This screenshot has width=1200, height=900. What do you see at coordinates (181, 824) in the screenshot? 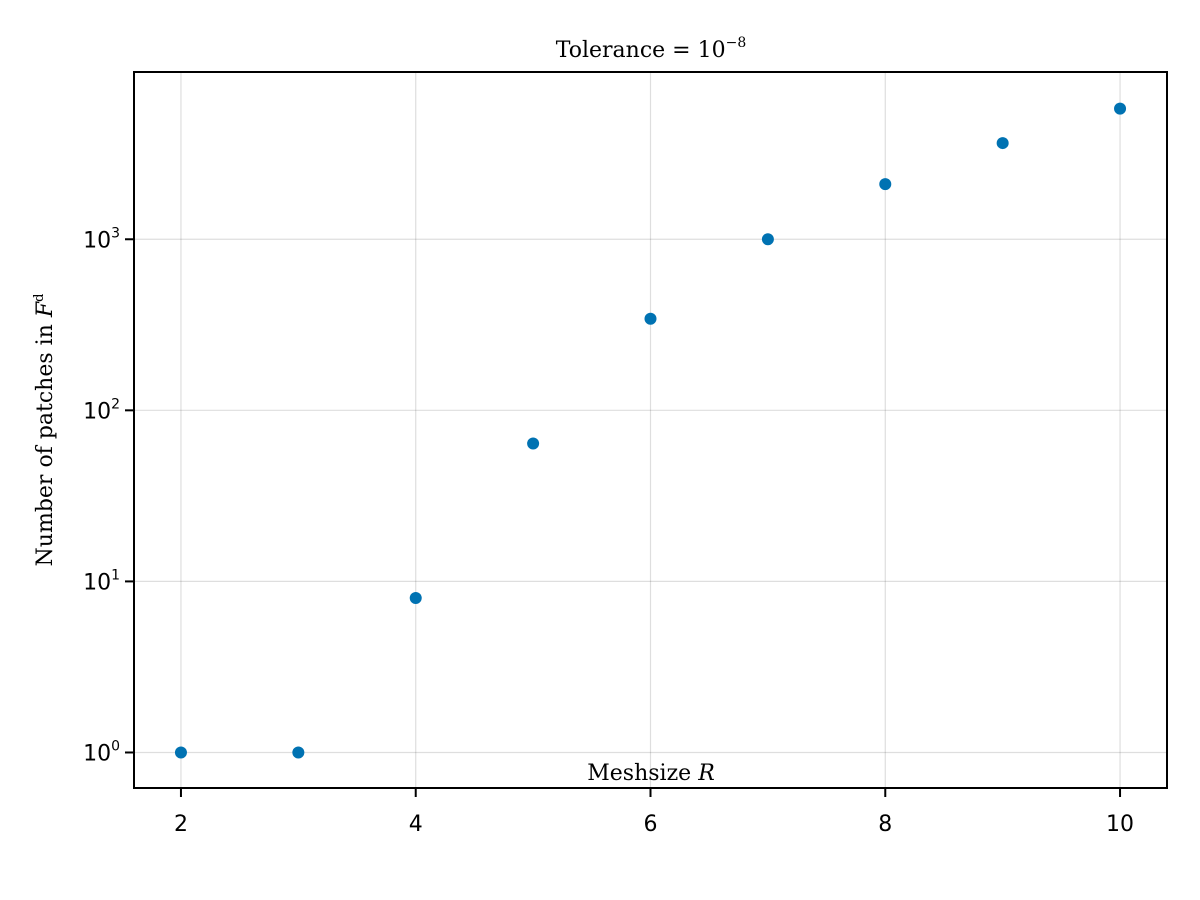
I see `x-tick-label: 2` at bounding box center [181, 824].